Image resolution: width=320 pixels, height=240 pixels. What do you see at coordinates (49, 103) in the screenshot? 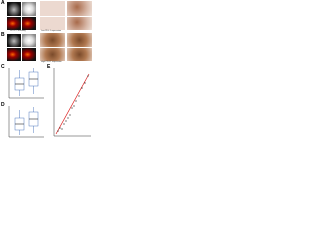
I see `plots` at bounding box center [49, 103].